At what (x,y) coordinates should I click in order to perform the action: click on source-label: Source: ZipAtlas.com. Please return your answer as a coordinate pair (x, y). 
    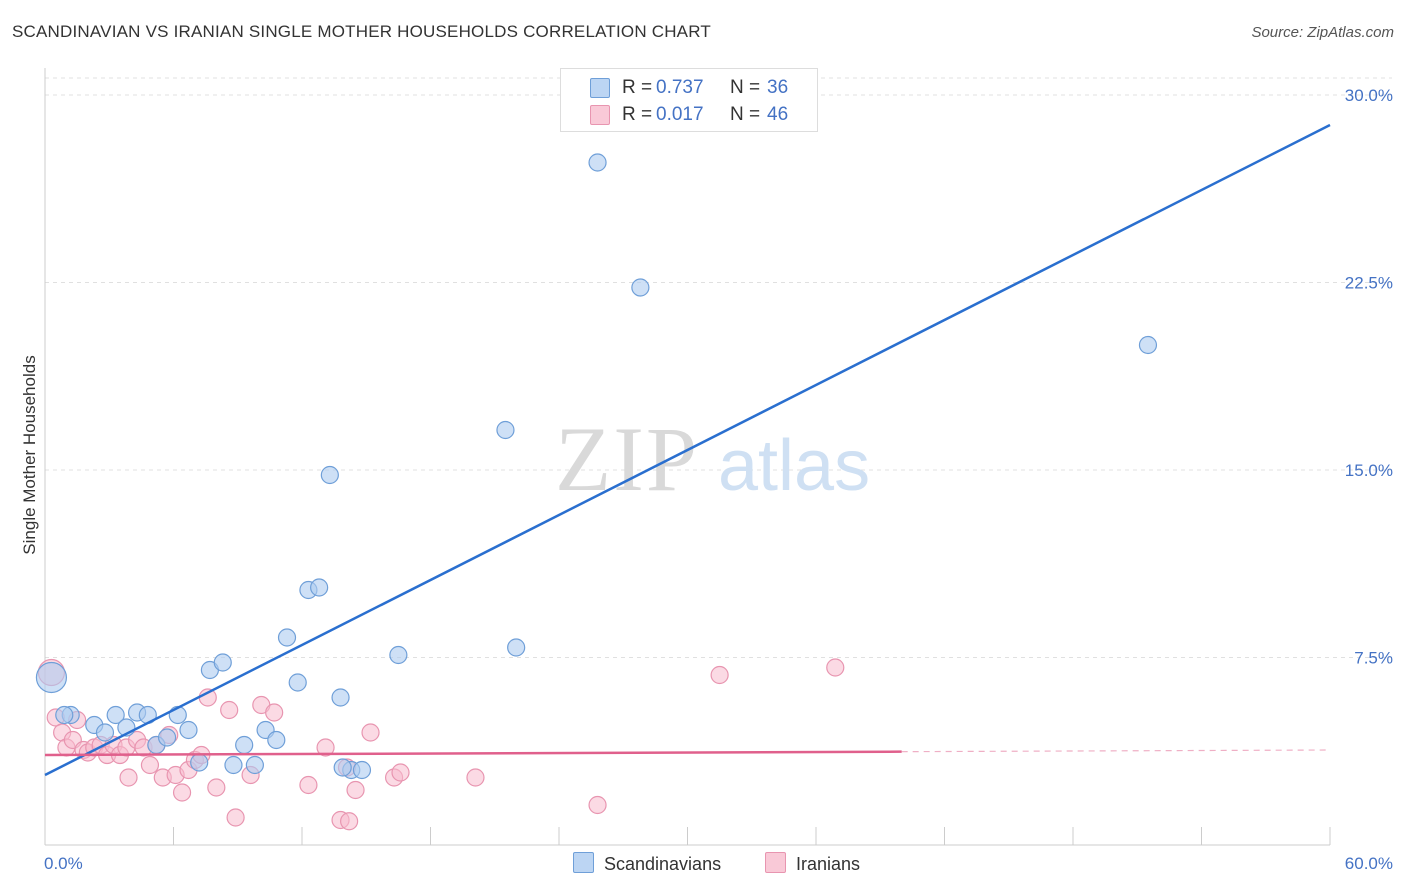
    Looking at the image, I should click on (1322, 32).